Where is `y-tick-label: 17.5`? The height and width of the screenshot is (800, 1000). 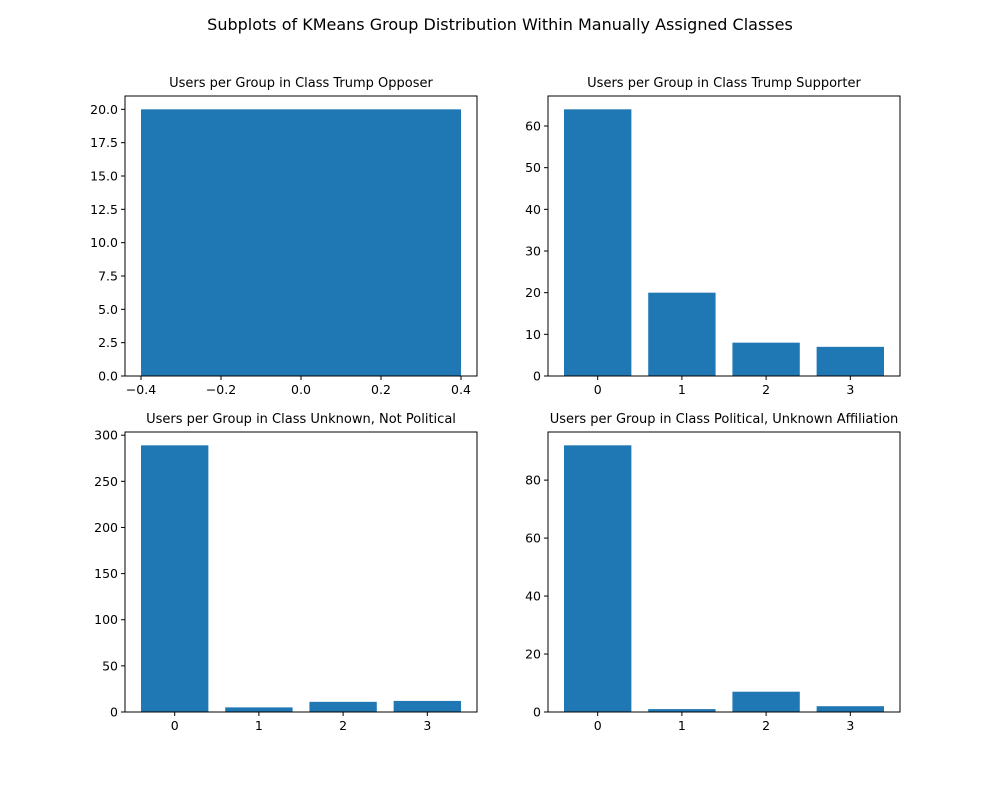 y-tick-label: 17.5 is located at coordinates (104, 142).